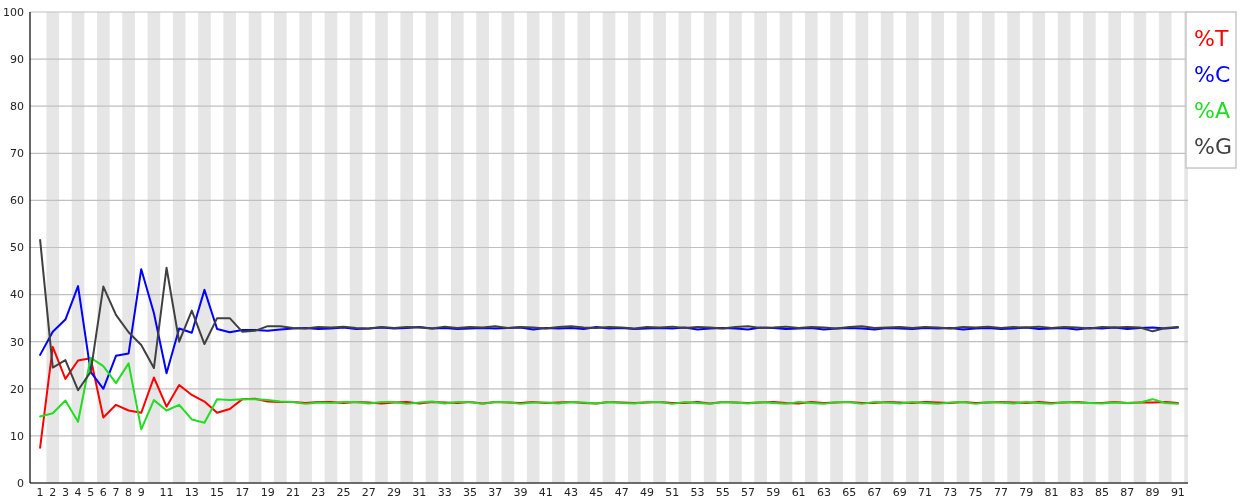 The image size is (1240, 499). What do you see at coordinates (798, 492) in the screenshot?
I see `x-tick-label: 61` at bounding box center [798, 492].